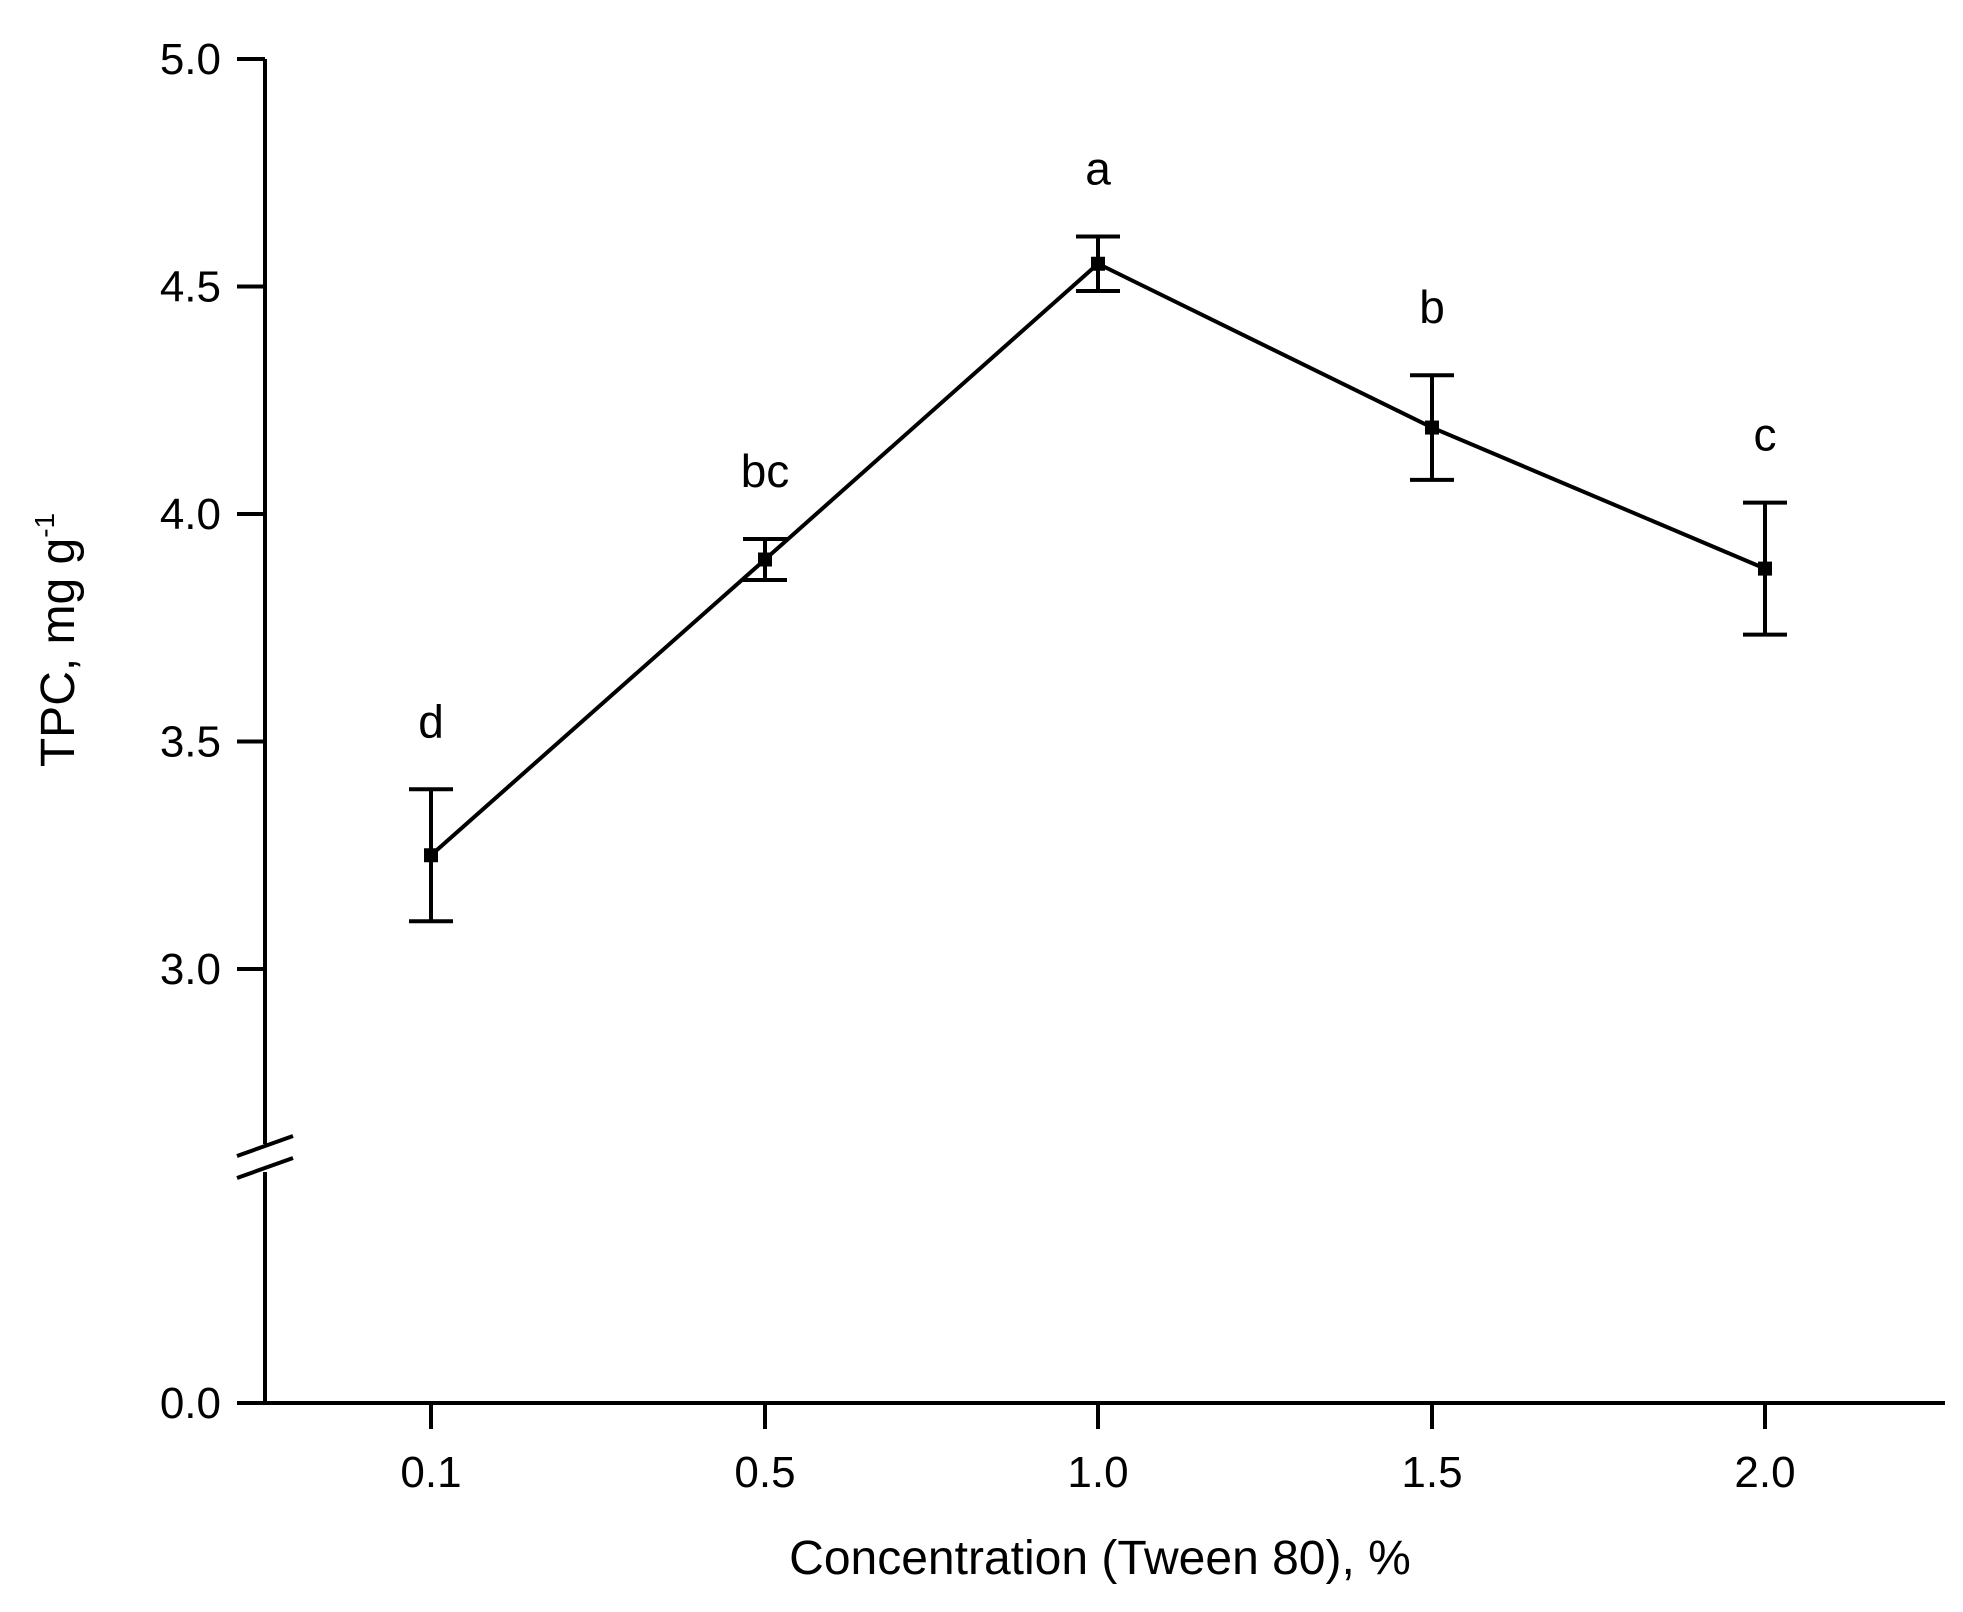 The image size is (1963, 1612). I want to click on x-axis-title: Concentration (Tween 80), %, so click(1100, 1558).